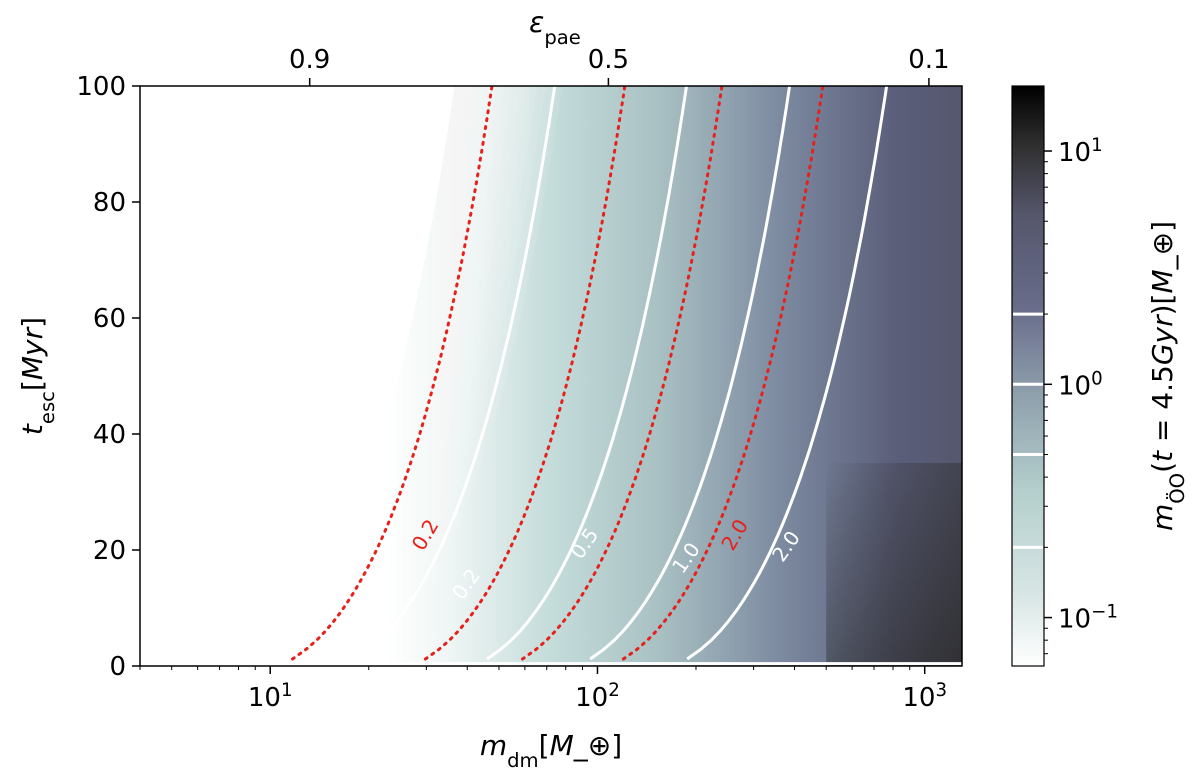  Describe the element at coordinates (1167, 376) in the screenshot. I see `colorbar-title: mÖO(t = 4.5Gyr)[M_⊕]` at that location.